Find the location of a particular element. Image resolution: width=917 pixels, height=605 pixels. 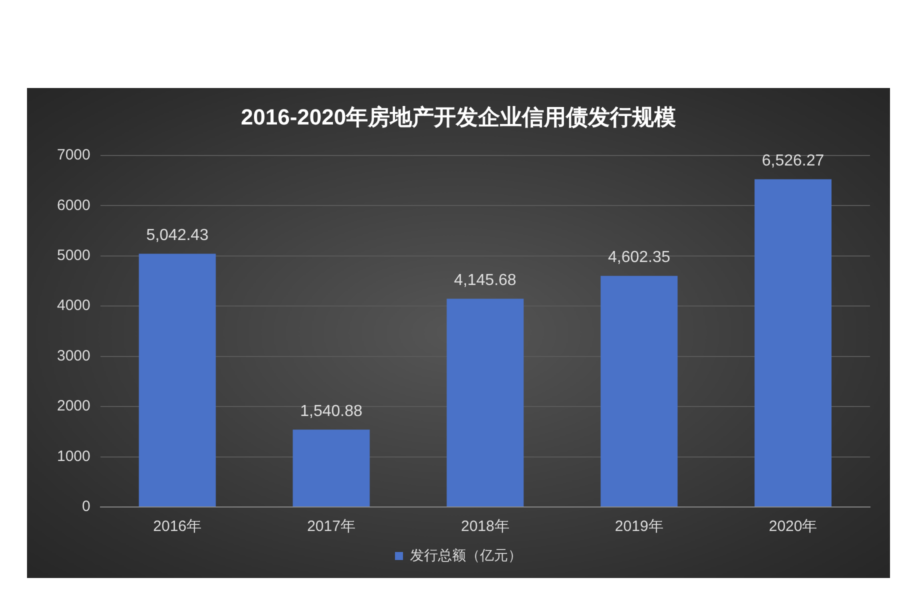

x-tick-label: 2017年 is located at coordinates (331, 527).